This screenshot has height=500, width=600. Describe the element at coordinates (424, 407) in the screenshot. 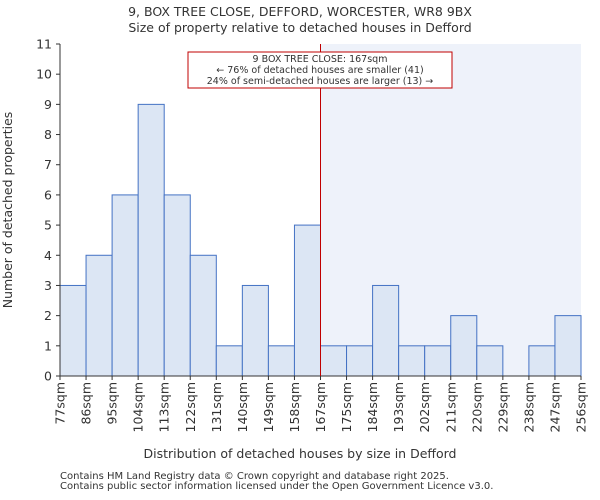

I see `x-tick-label: 202sqm` at that location.